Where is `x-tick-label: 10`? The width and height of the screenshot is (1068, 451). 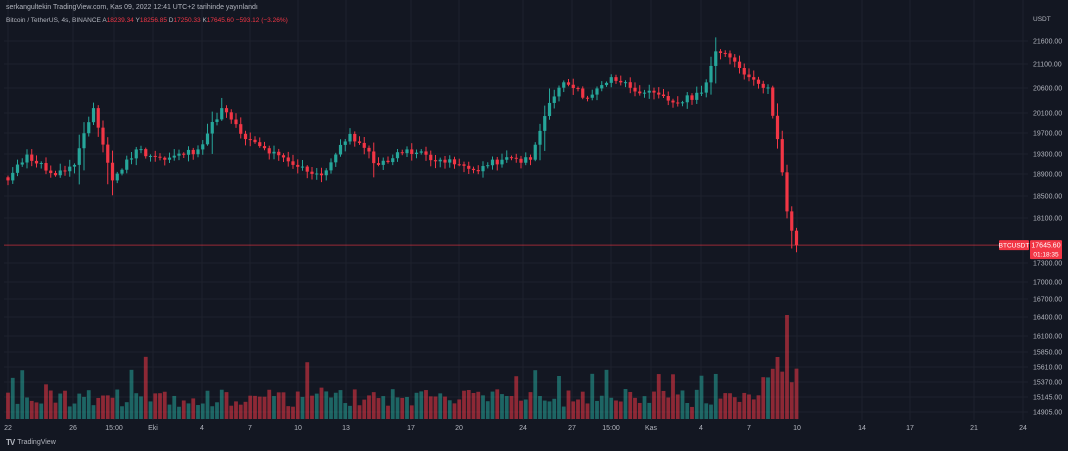 x-tick-label: 10 is located at coordinates (298, 428).